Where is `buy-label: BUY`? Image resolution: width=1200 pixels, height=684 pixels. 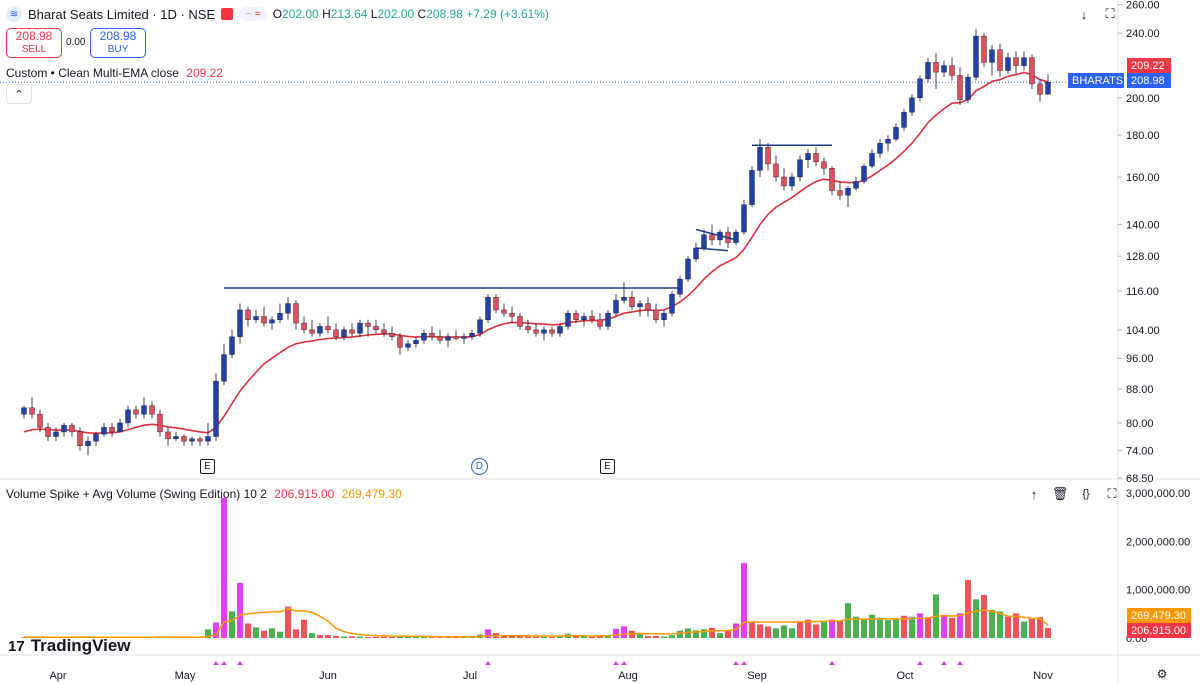 buy-label: BUY is located at coordinates (118, 49).